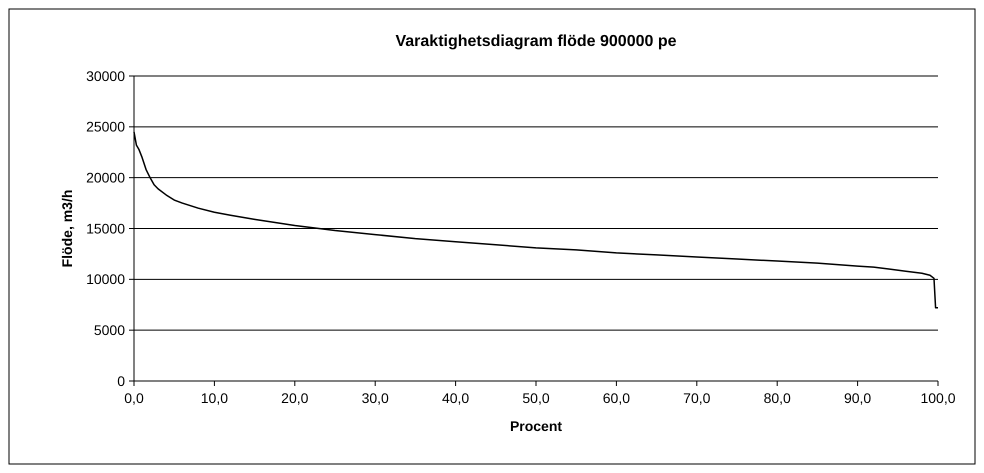 Image resolution: width=984 pixels, height=473 pixels. Describe the element at coordinates (106, 228) in the screenshot. I see `y-tick-label: 15000` at that location.